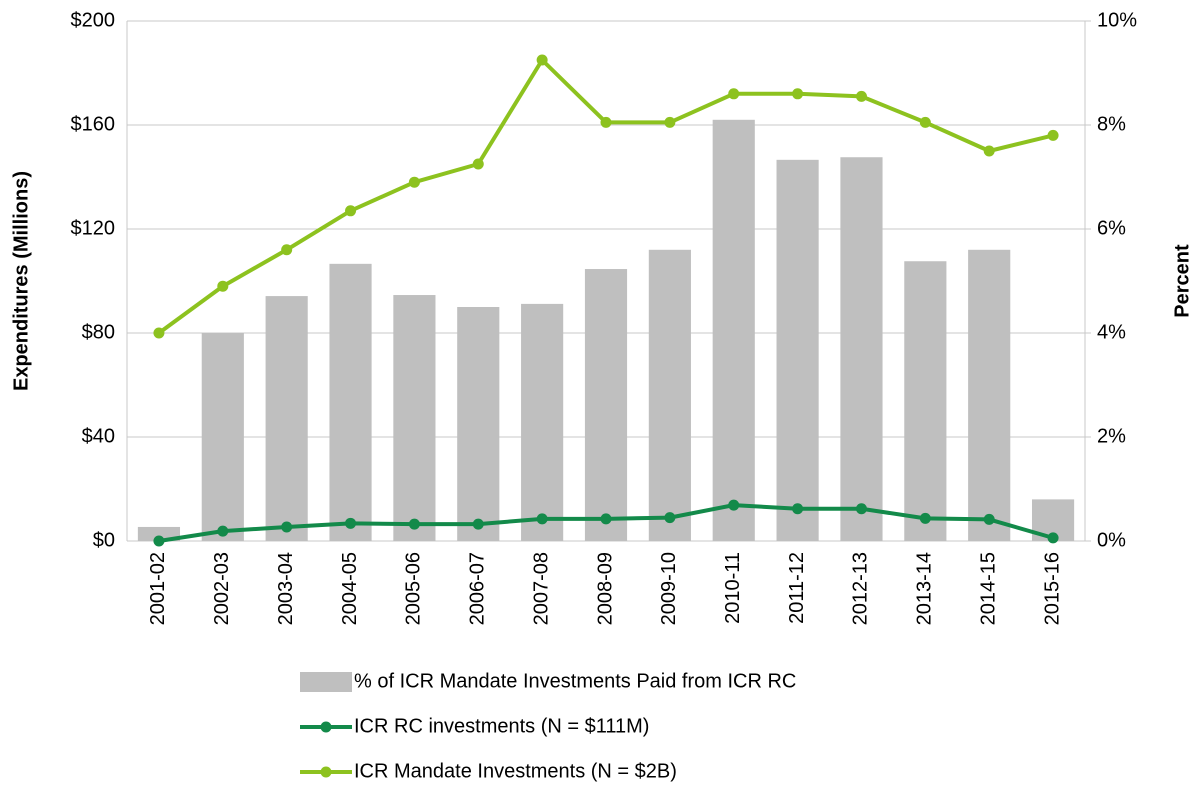 This screenshot has height=785, width=1199. What do you see at coordinates (93, 228) in the screenshot?
I see `y-tick-label: $120` at bounding box center [93, 228].